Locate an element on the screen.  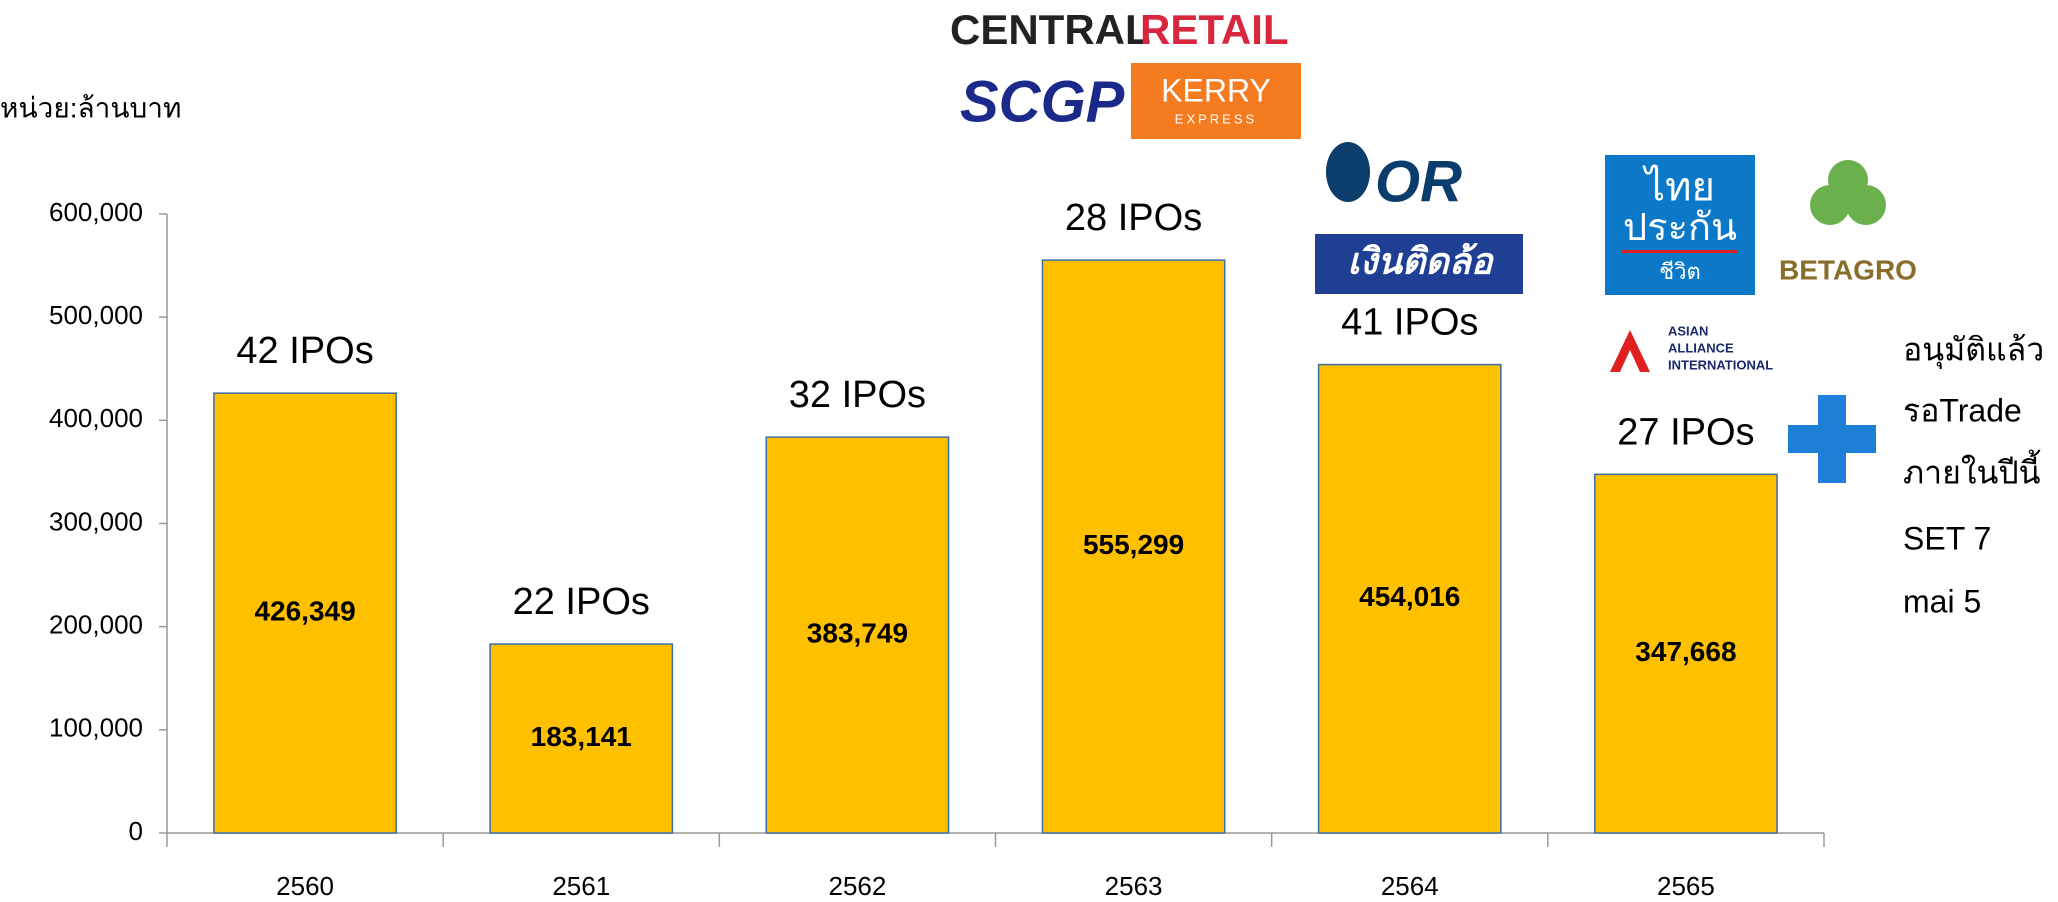
logo-text: INTERNATIONAL is located at coordinates (1720, 364).